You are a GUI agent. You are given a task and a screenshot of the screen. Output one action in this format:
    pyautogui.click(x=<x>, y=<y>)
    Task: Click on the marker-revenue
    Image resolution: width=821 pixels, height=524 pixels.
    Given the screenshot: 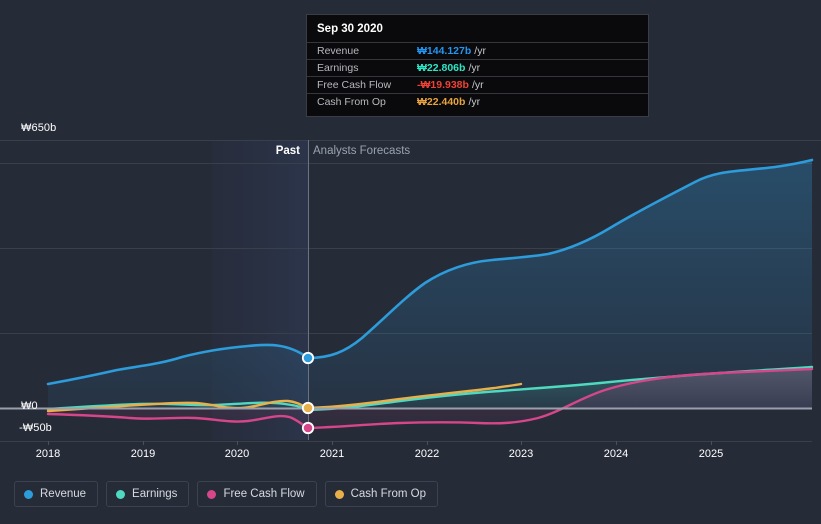 What is the action you would take?
    pyautogui.click(x=308, y=358)
    